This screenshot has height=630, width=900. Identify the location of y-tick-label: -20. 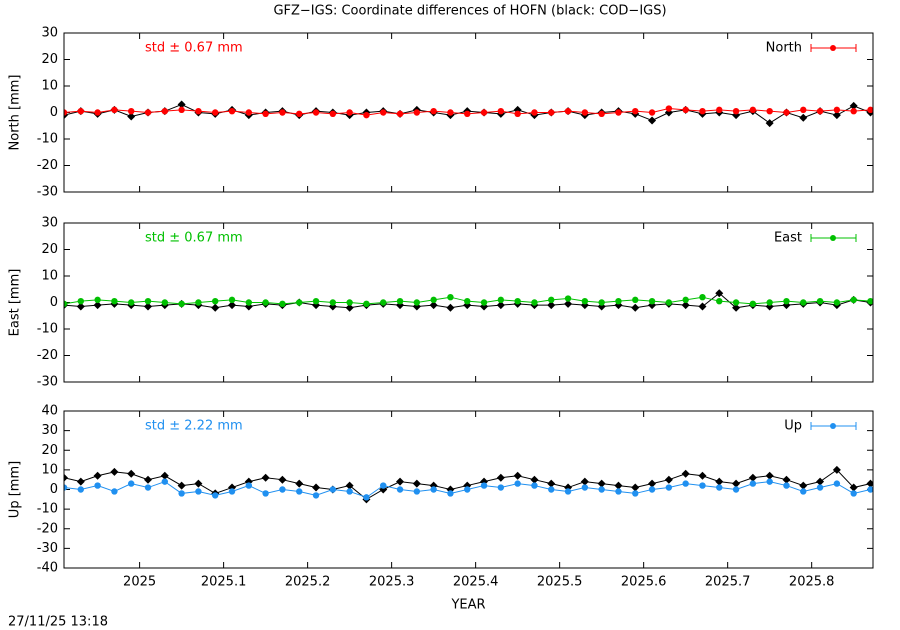
(47, 355).